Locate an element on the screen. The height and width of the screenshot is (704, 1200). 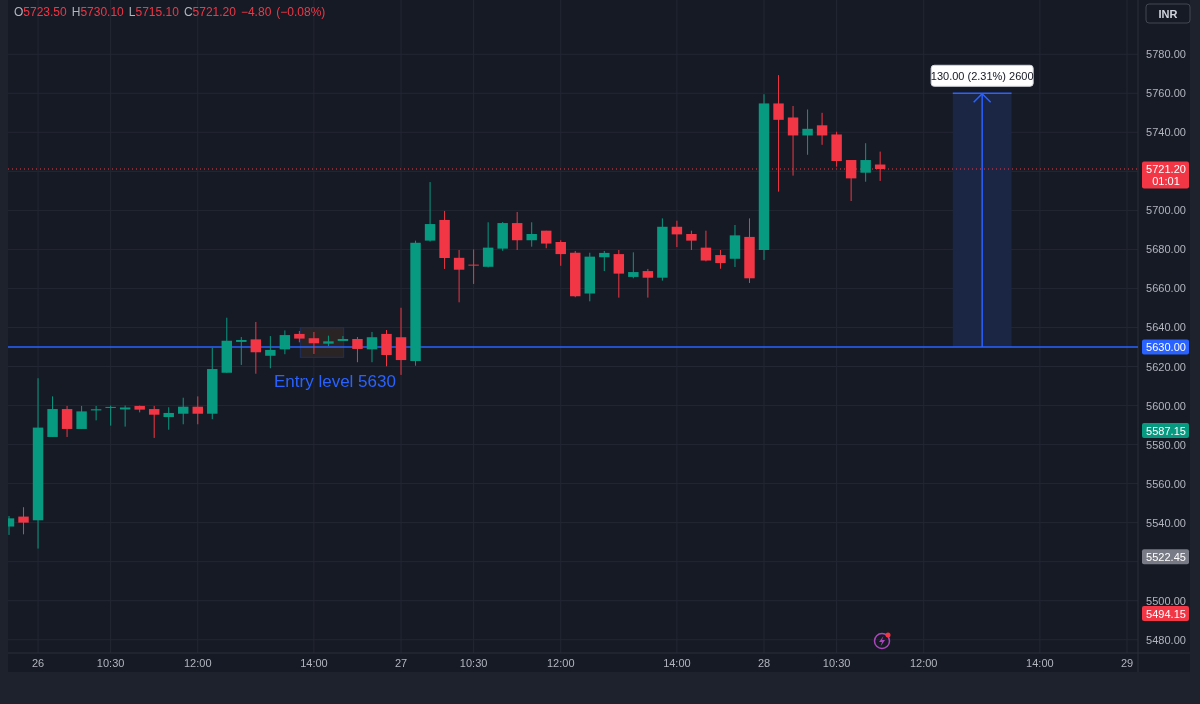
y-tick-label: 5760.00 is located at coordinates (1166, 93).